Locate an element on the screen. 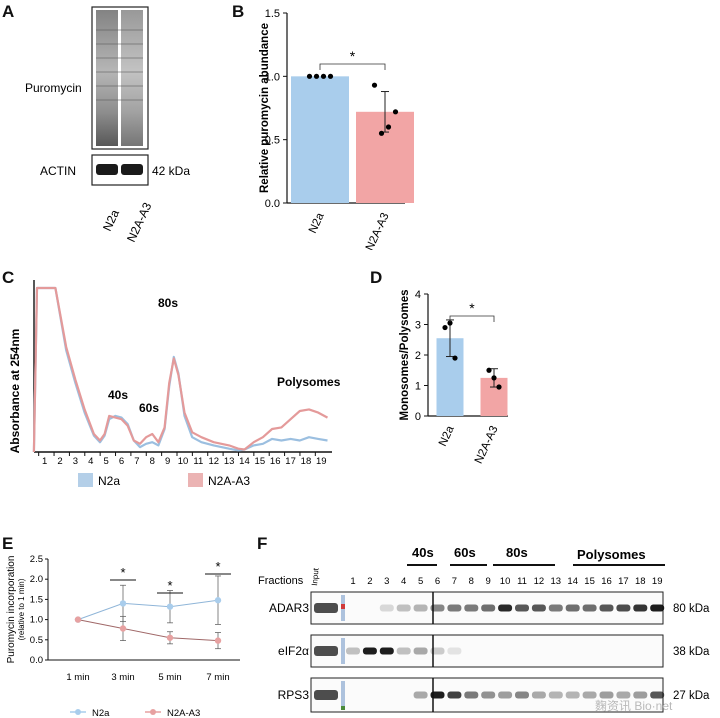 This screenshot has height=718, width=720. peak-40s-label: 40s is located at coordinates (118, 395).